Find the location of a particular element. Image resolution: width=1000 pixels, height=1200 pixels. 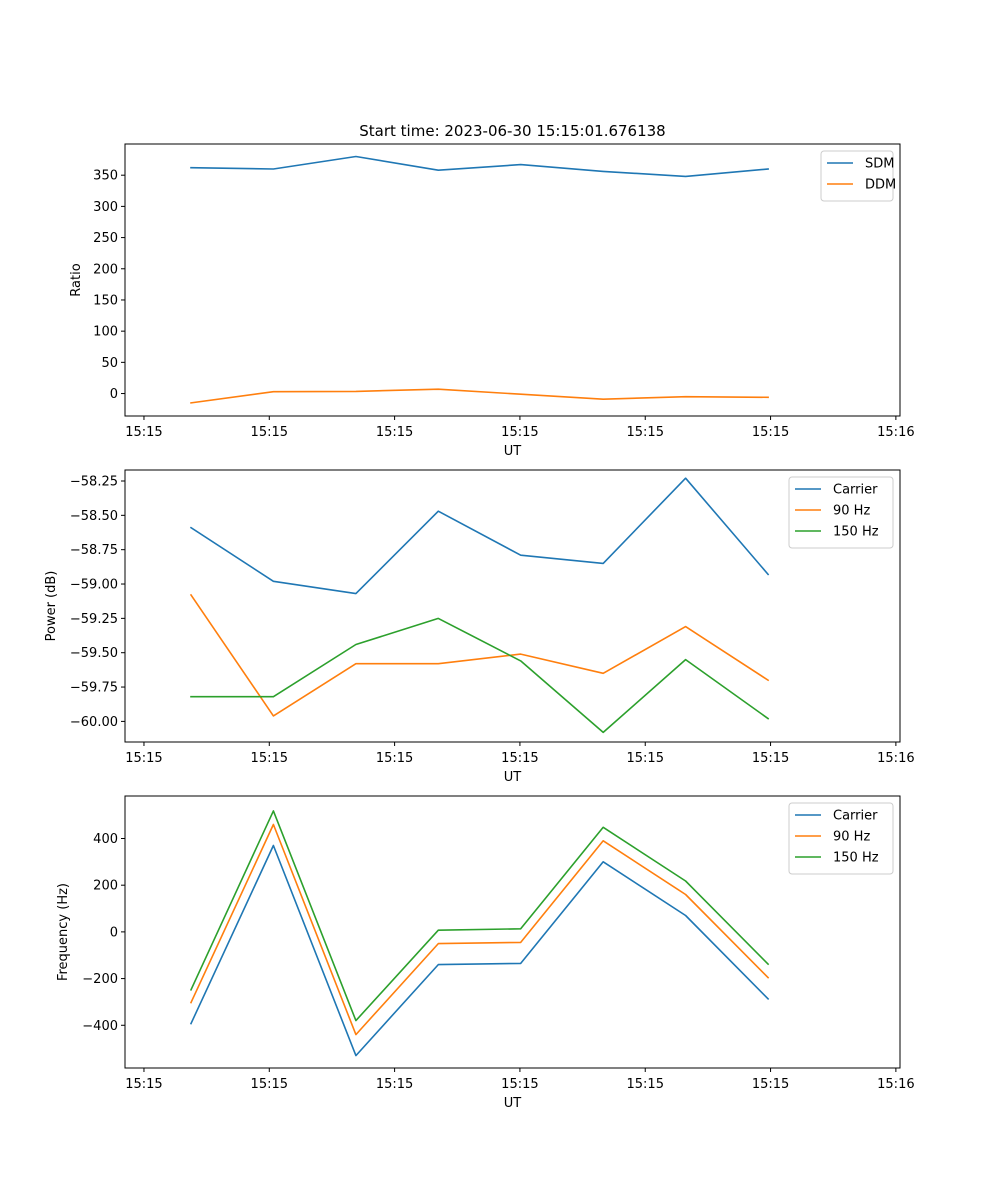

legend-entry: SDM is located at coordinates (879, 164).